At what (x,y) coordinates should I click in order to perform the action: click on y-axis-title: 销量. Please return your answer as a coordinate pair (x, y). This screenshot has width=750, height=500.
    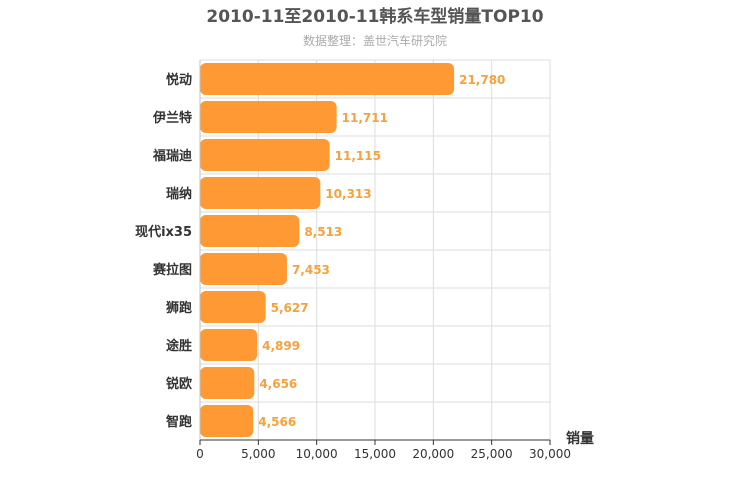
    Looking at the image, I should click on (580, 438).